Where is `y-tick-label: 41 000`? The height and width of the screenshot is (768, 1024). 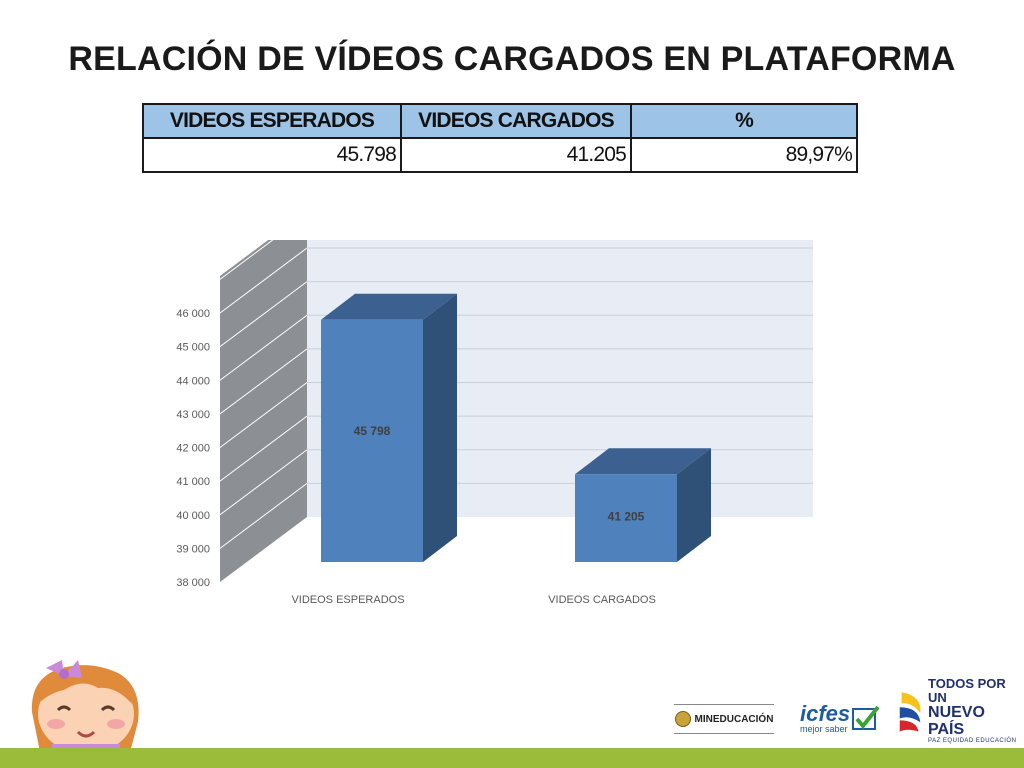 y-tick-label: 41 000 is located at coordinates (193, 482).